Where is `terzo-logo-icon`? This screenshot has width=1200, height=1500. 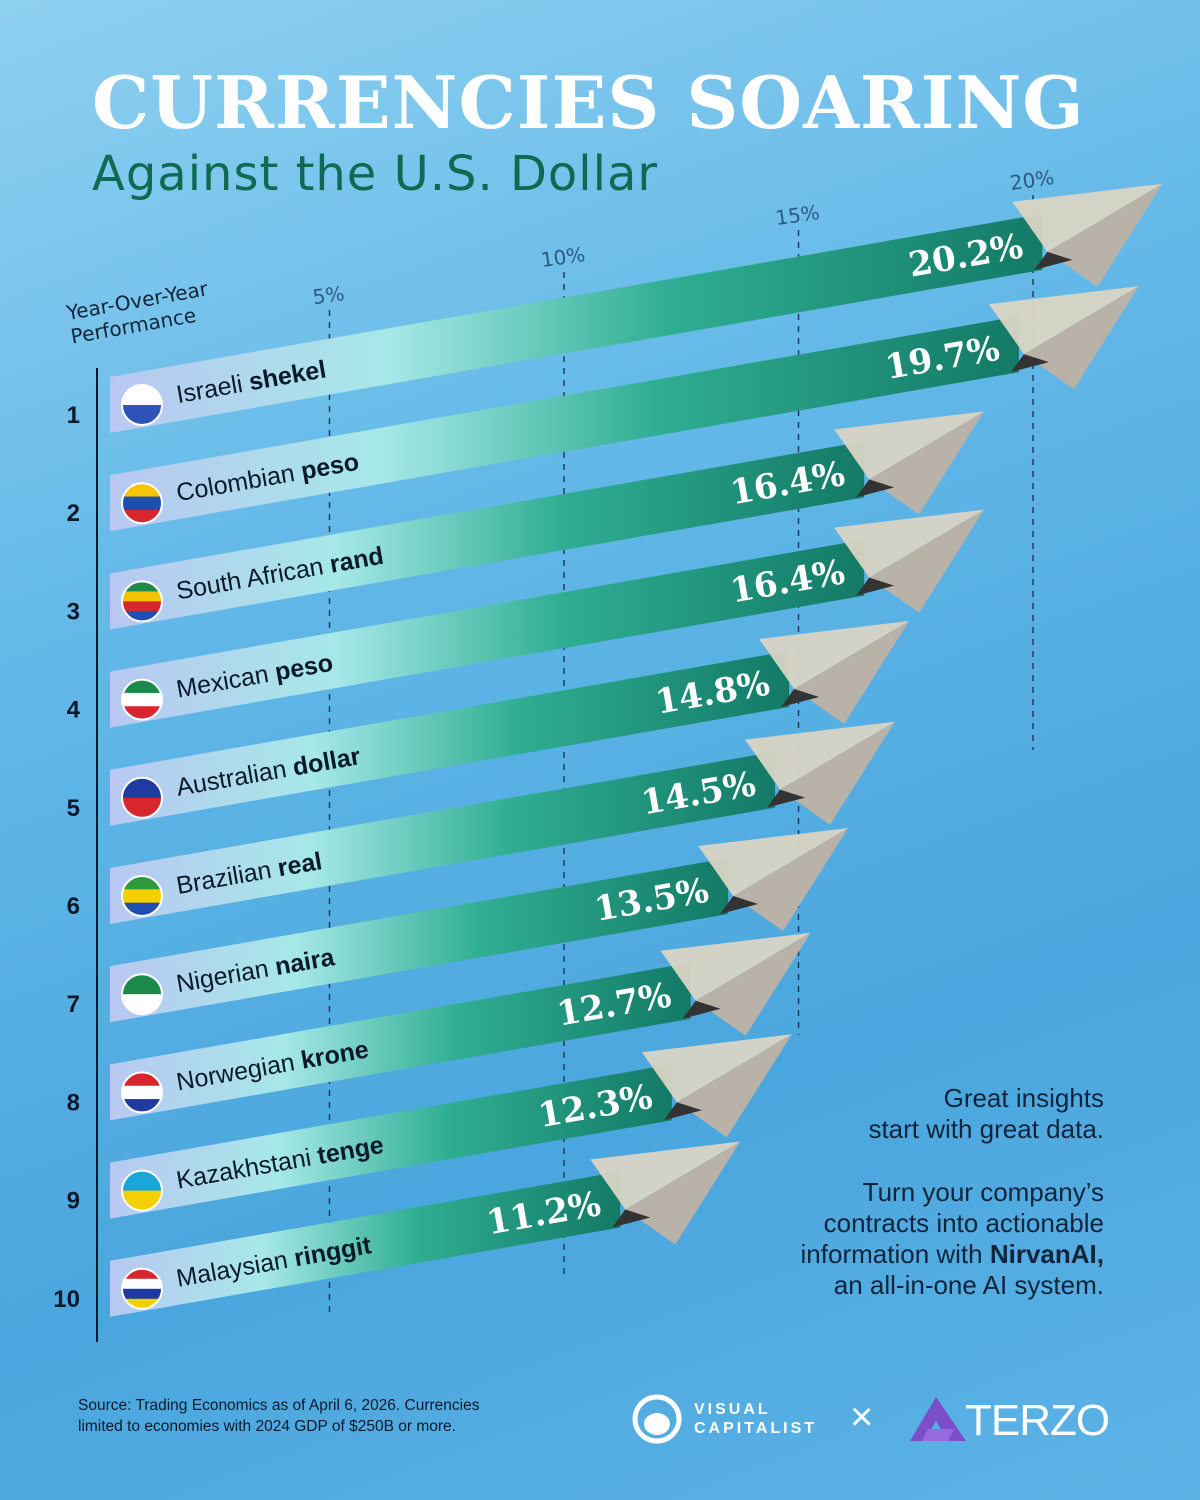 terzo-logo-icon is located at coordinates (938, 1419).